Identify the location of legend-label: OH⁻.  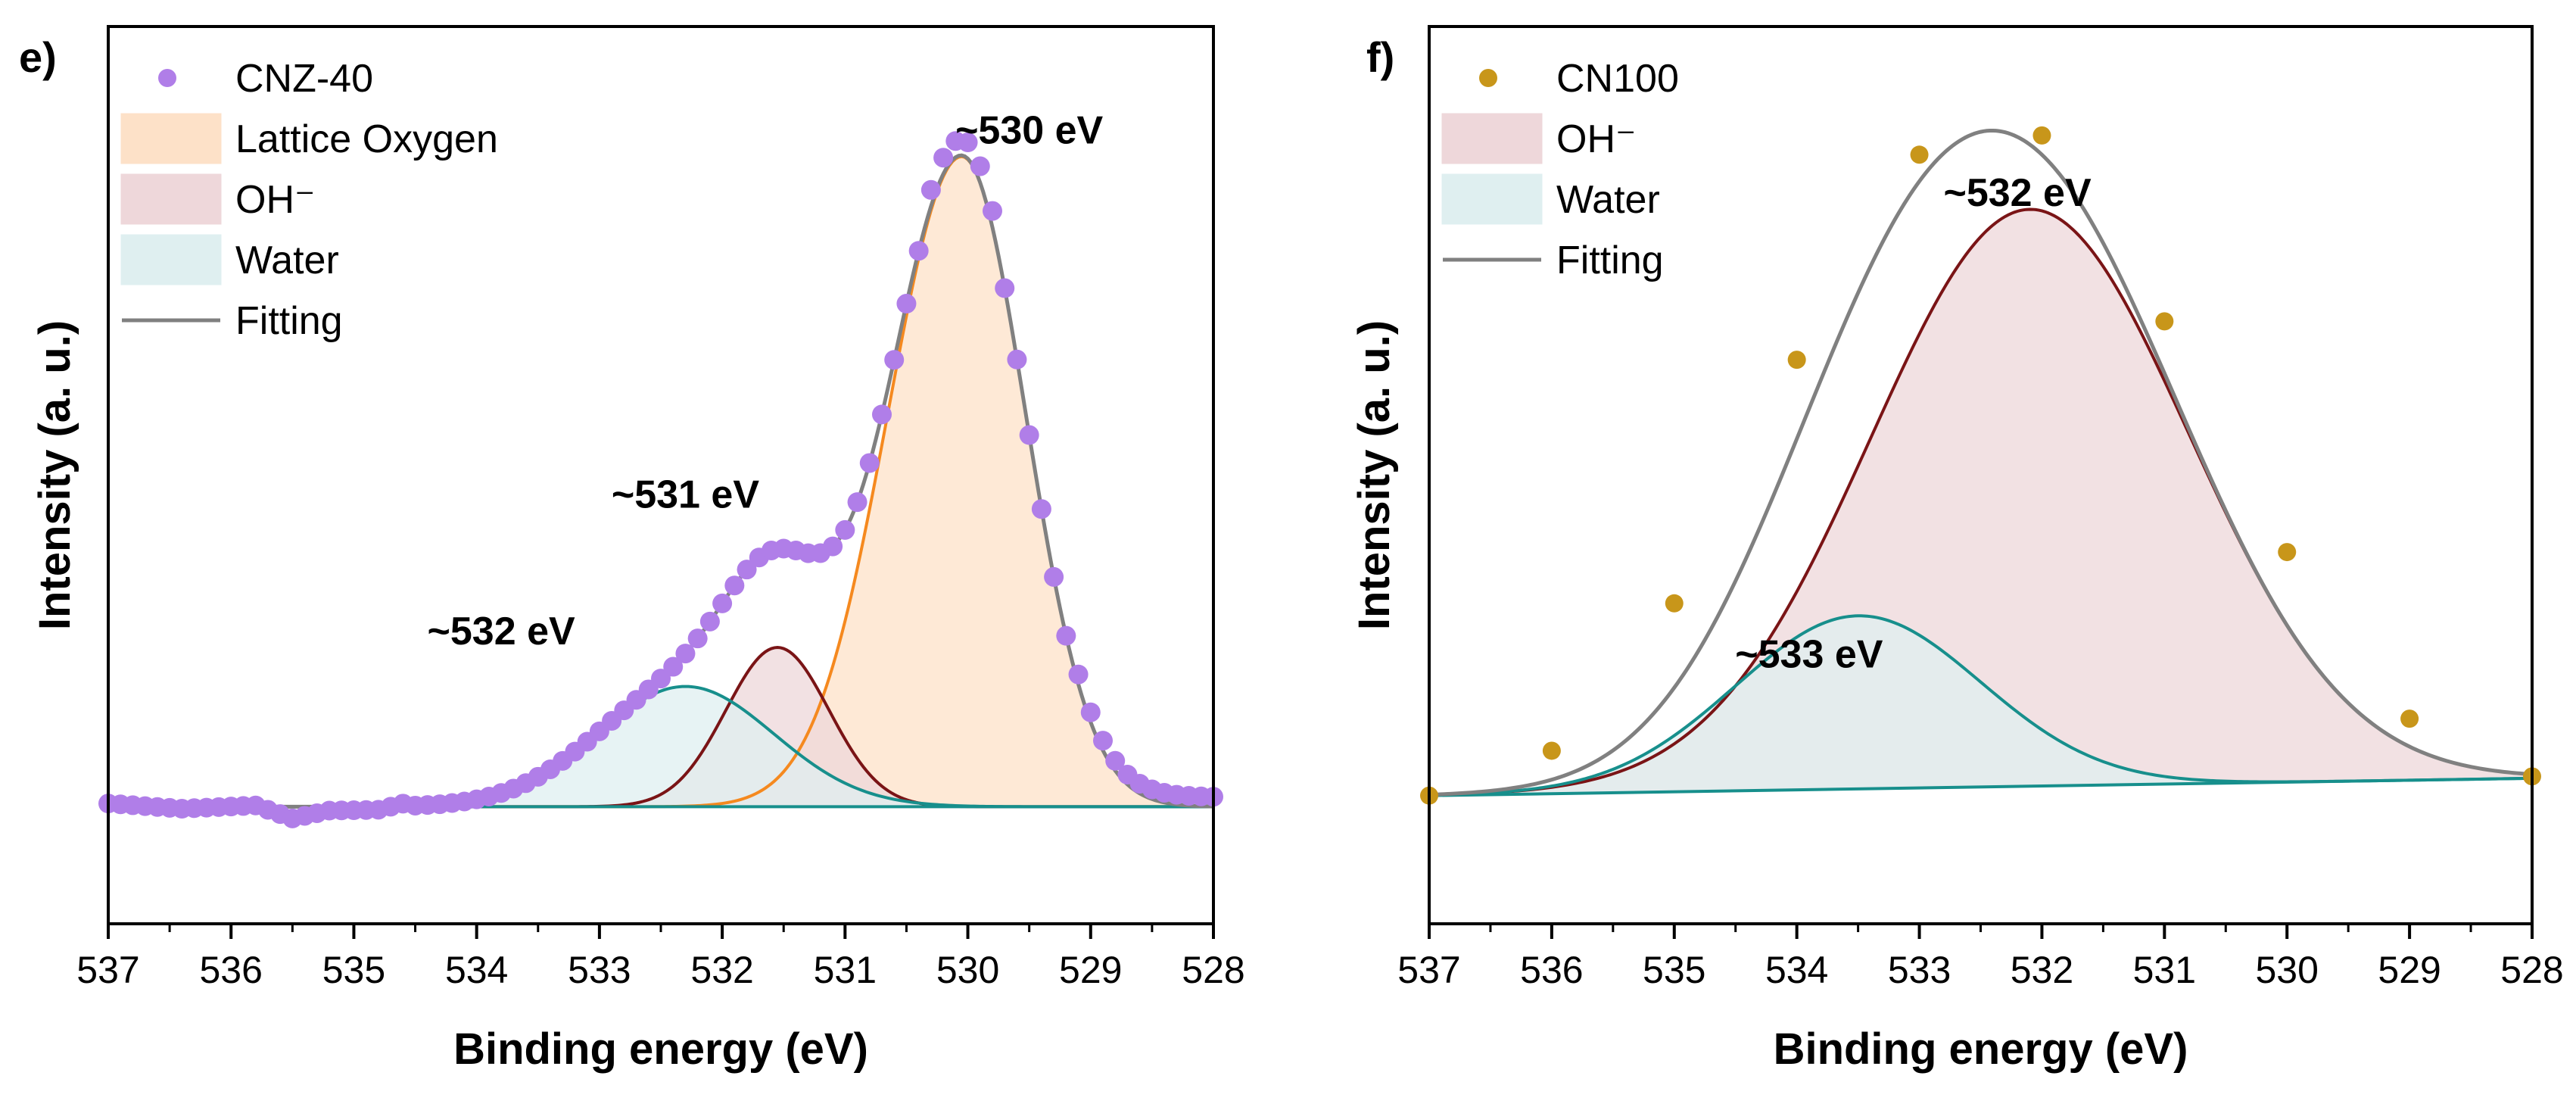
(1596, 139).